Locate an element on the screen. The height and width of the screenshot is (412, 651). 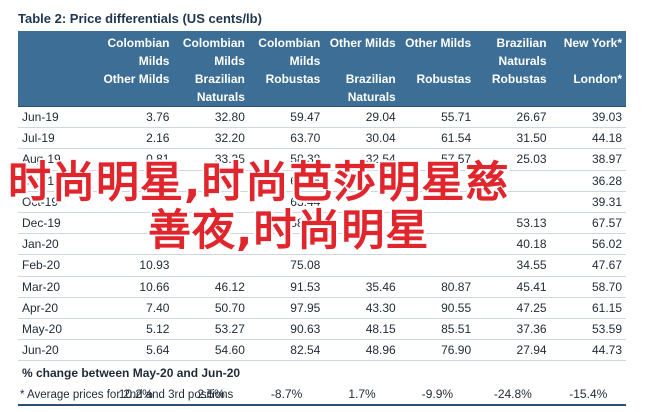
table-row: Jul-19 2.16 32.20 63.70 30.04 61.54 31.50 44.18 is located at coordinates (322, 138).